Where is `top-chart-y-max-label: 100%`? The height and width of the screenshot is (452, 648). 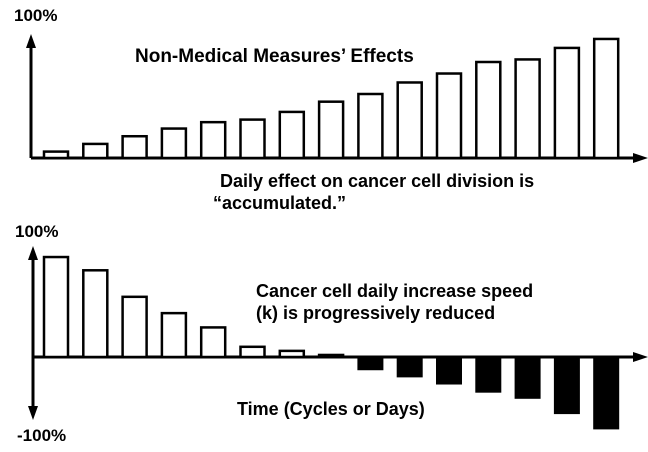 top-chart-y-max-label: 100% is located at coordinates (36, 15).